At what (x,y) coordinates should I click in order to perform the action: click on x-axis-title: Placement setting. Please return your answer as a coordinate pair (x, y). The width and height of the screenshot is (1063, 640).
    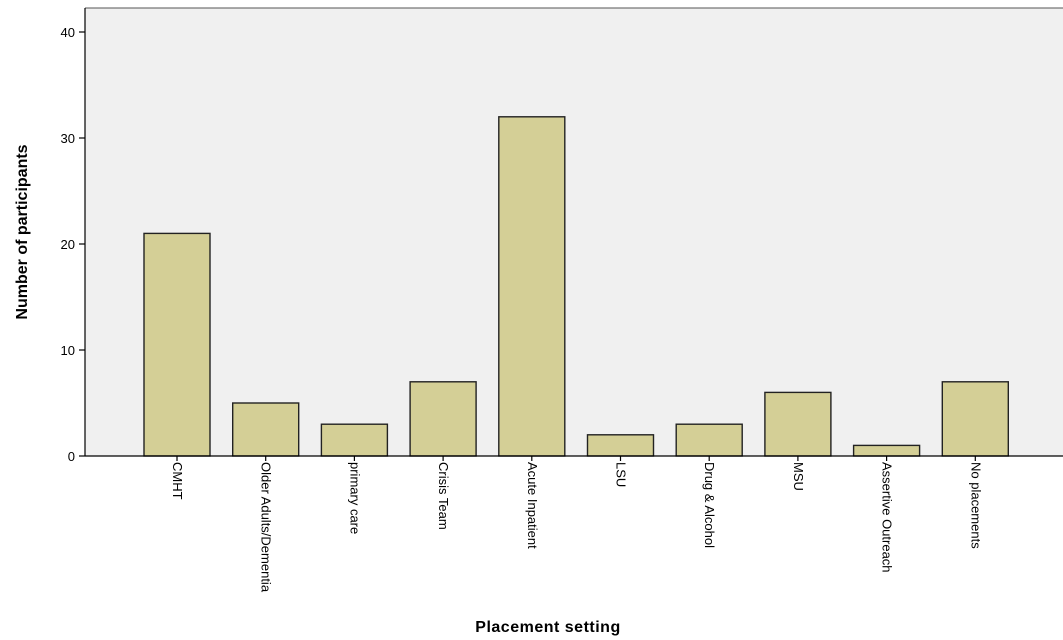
    Looking at the image, I should click on (547, 627).